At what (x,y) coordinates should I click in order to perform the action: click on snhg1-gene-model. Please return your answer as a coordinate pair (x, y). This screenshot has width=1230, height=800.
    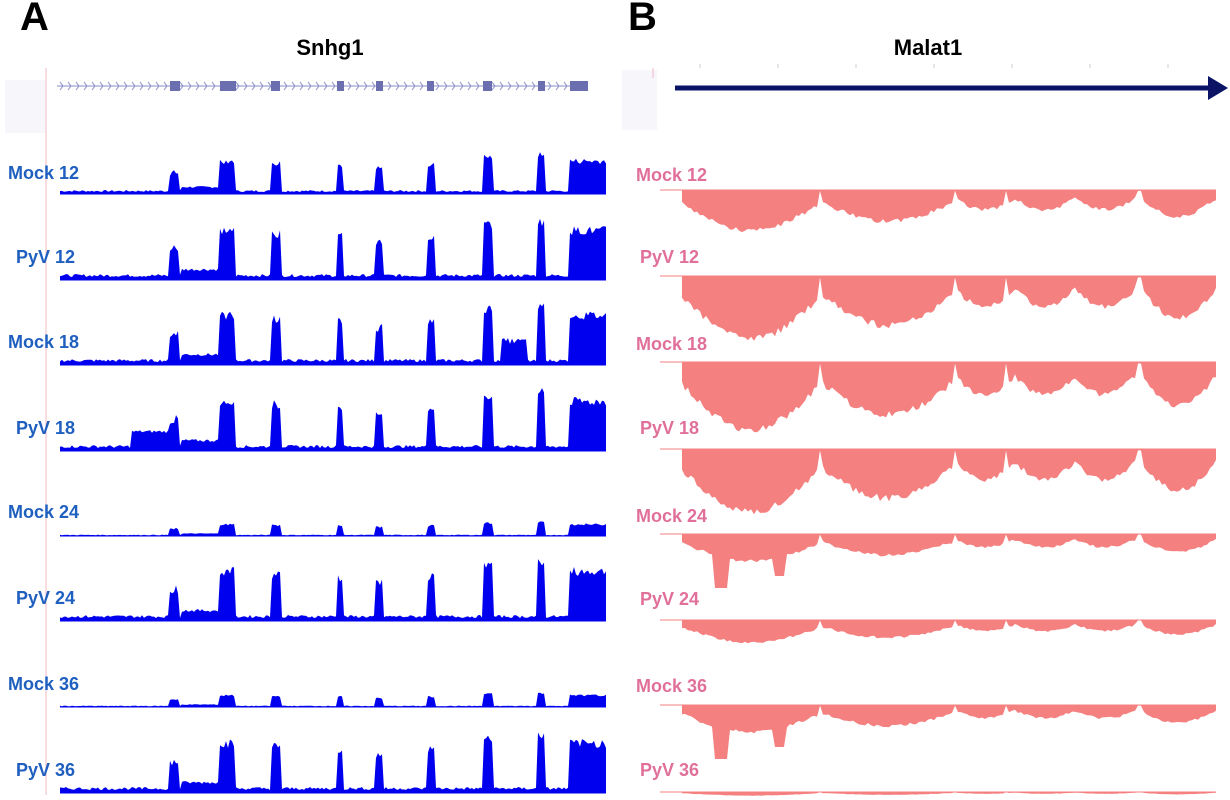
    Looking at the image, I should click on (322, 86).